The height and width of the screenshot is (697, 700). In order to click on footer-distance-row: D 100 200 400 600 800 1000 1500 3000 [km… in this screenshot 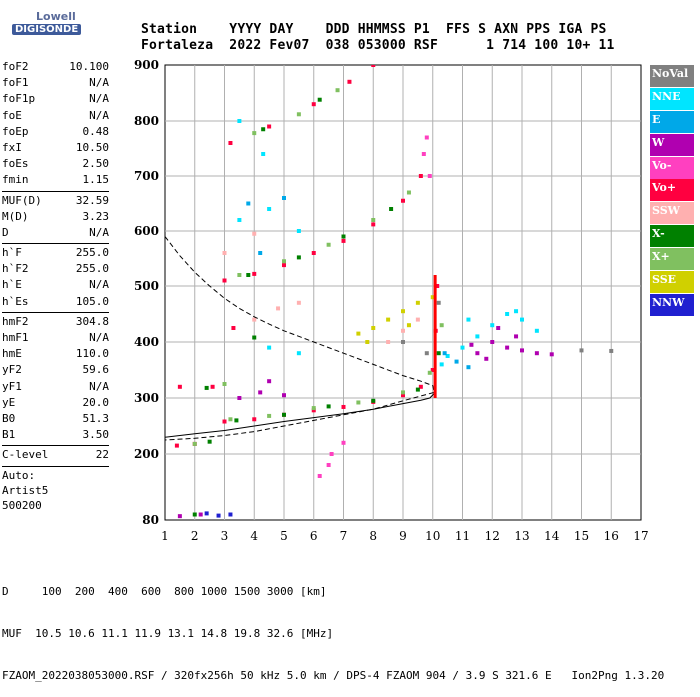, I will do `click(164, 591)`.